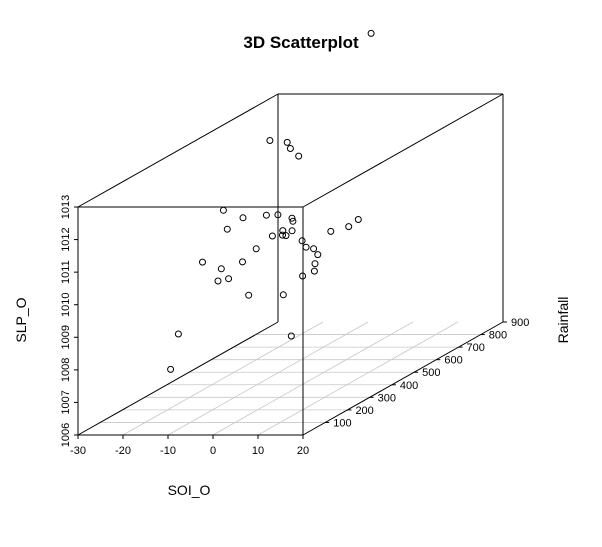  Describe the element at coordinates (563, 320) in the screenshot. I see `y-axis-title: Rainfall` at that location.